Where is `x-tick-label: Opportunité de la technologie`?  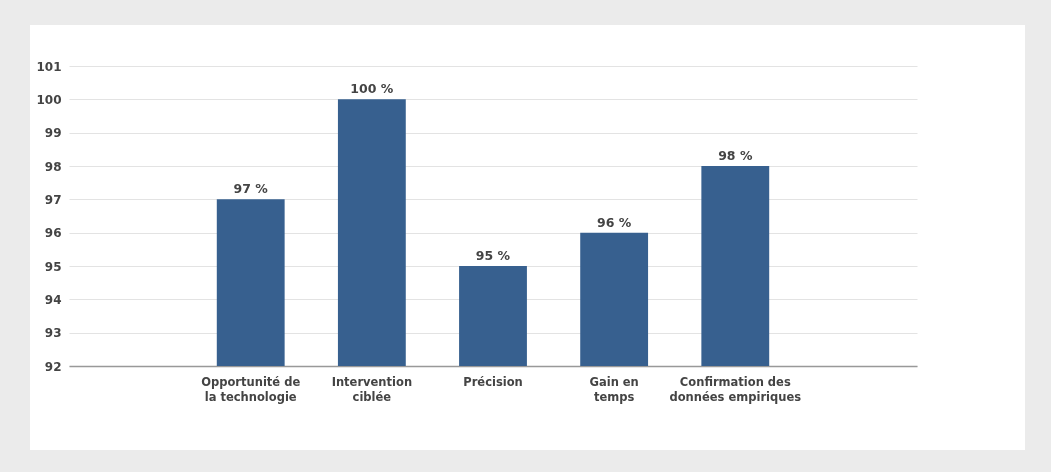 x-tick-label: Opportunité de la technologie is located at coordinates (251, 389).